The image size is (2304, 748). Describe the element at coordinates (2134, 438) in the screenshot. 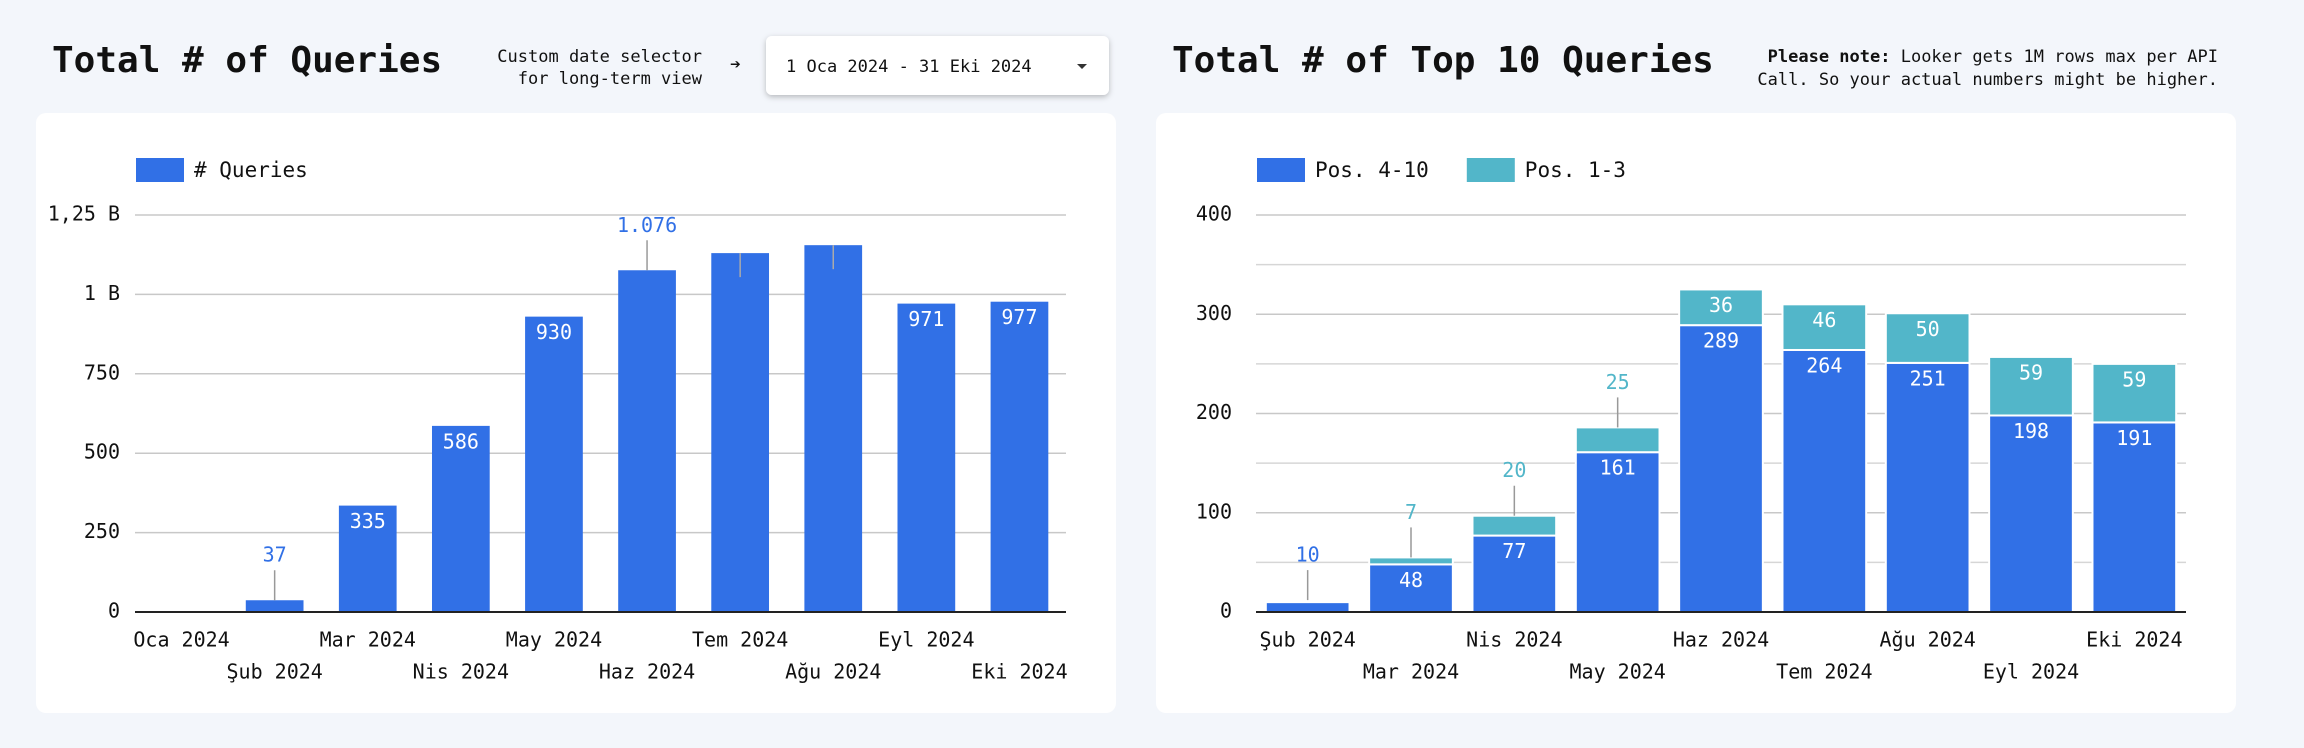

I see `value-label: 191` at that location.